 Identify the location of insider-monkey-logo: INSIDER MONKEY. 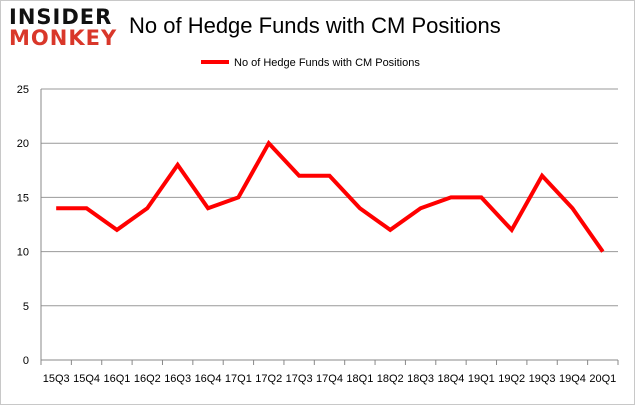
(64, 27).